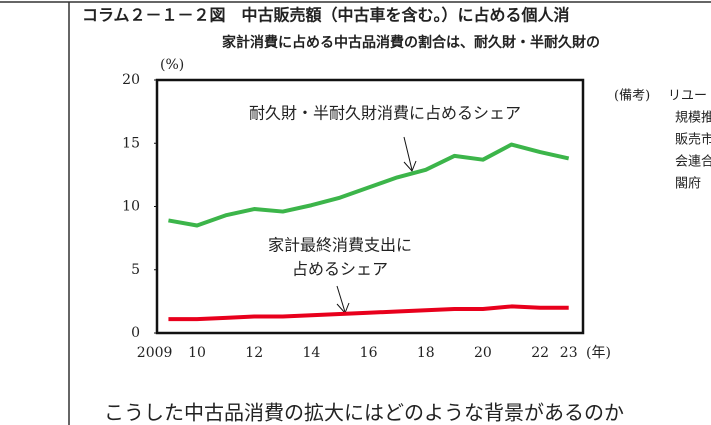 The image size is (711, 425). I want to click on y-tick-label: 10, so click(131, 207).